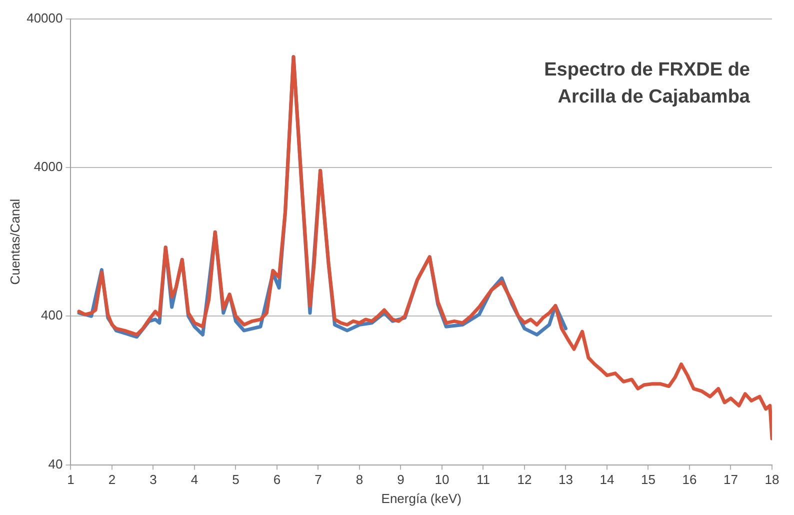 The height and width of the screenshot is (515, 794). Describe the element at coordinates (44, 18) in the screenshot. I see `y-tick-label: 40000` at that location.